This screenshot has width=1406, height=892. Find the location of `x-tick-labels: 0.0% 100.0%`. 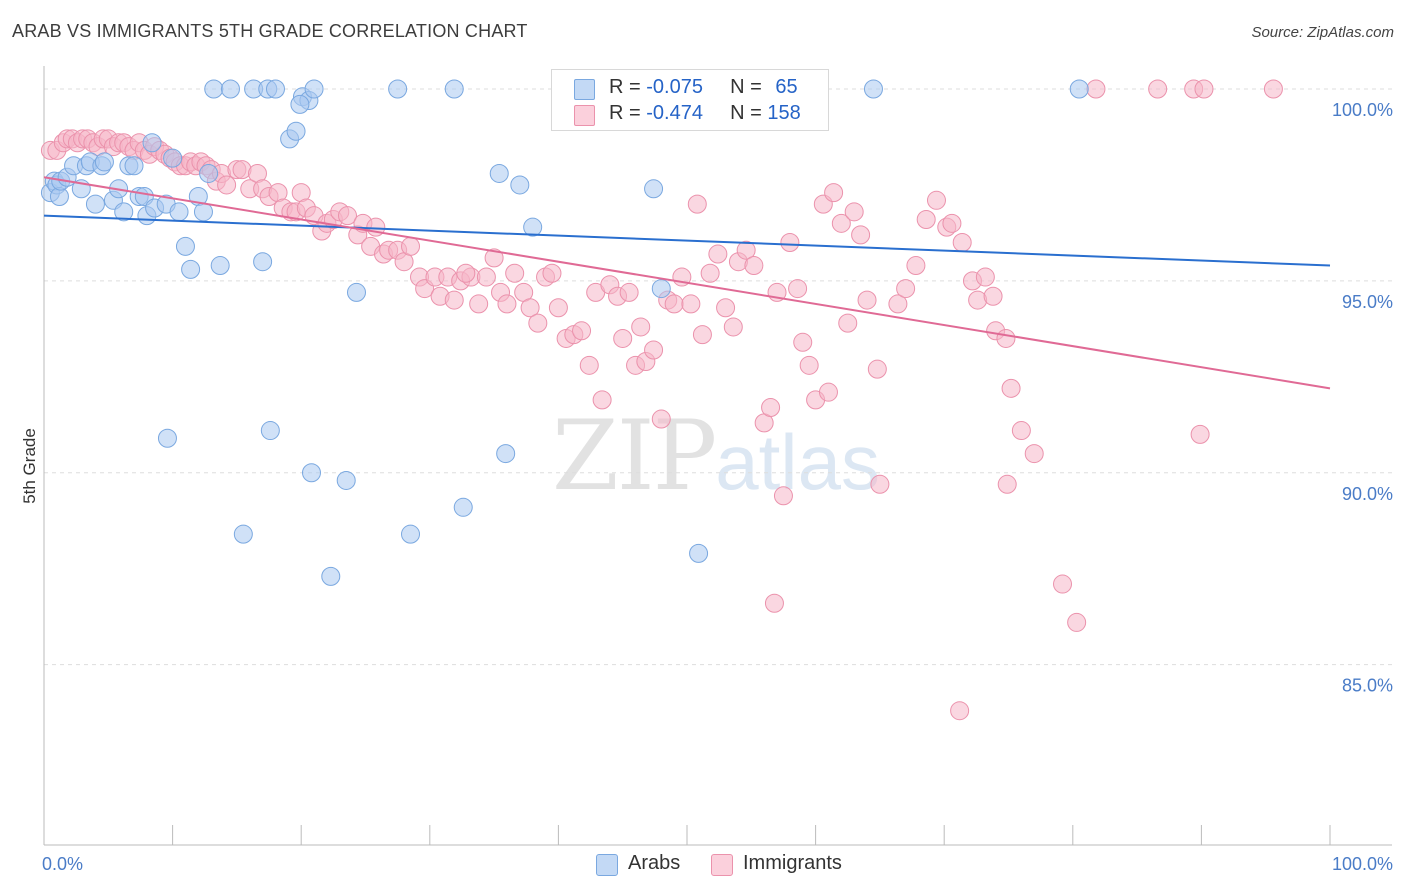

x-tick-labels: 0.0% 100.0% is located at coordinates (717, 864).